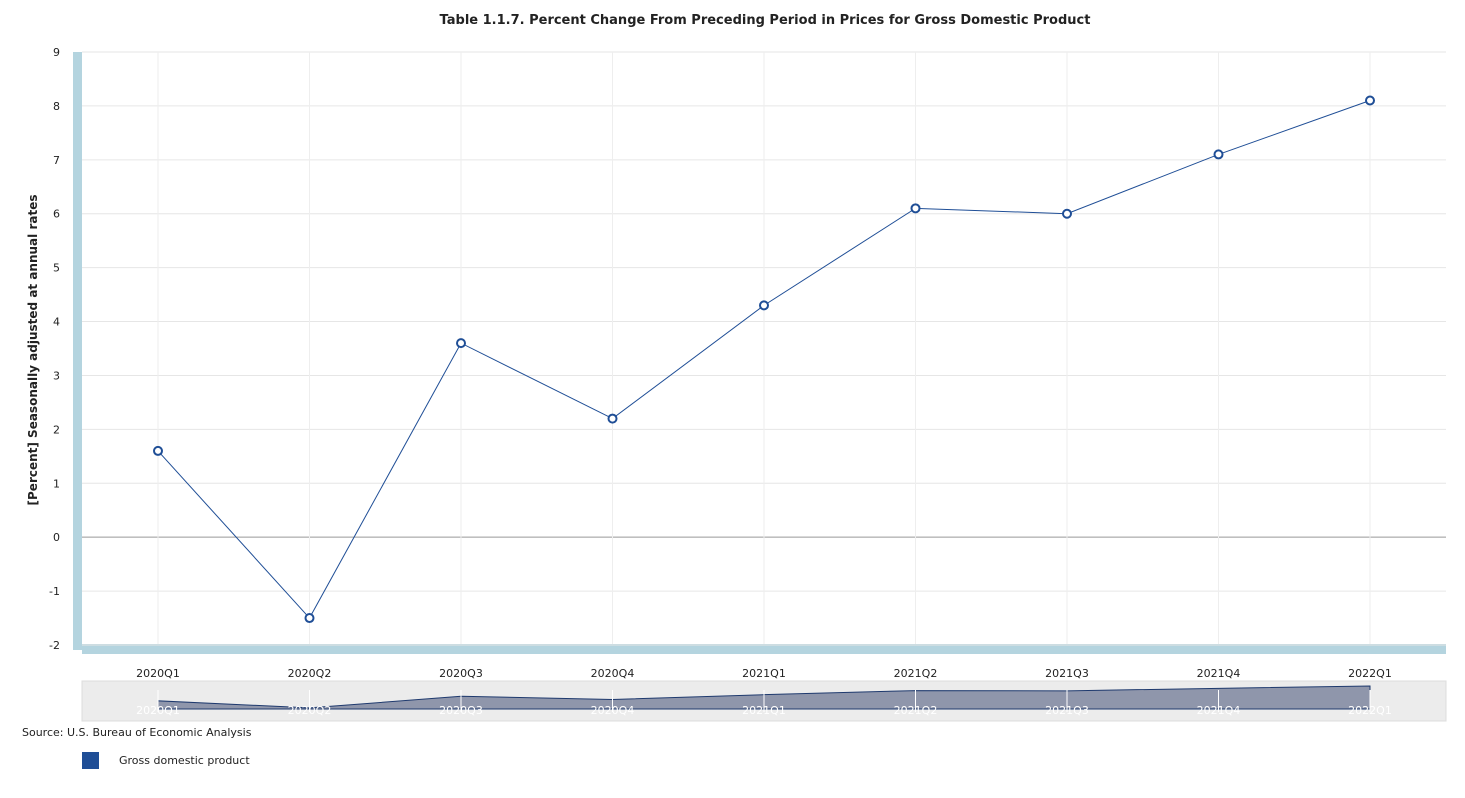 The width and height of the screenshot is (1465, 798). What do you see at coordinates (77, 351) in the screenshot?
I see `y-axis-band` at bounding box center [77, 351].